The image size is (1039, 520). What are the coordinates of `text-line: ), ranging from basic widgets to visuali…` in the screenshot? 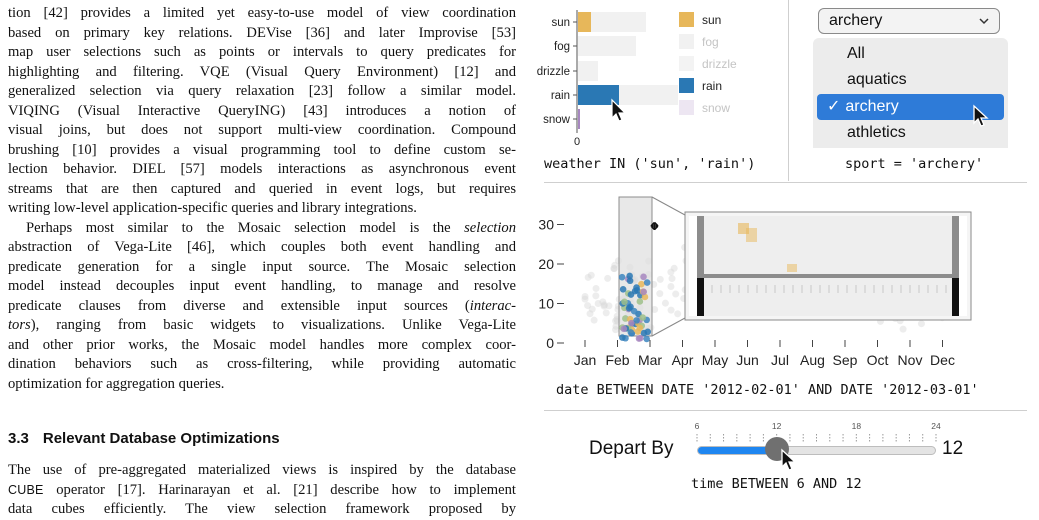 It's located at (273, 325).